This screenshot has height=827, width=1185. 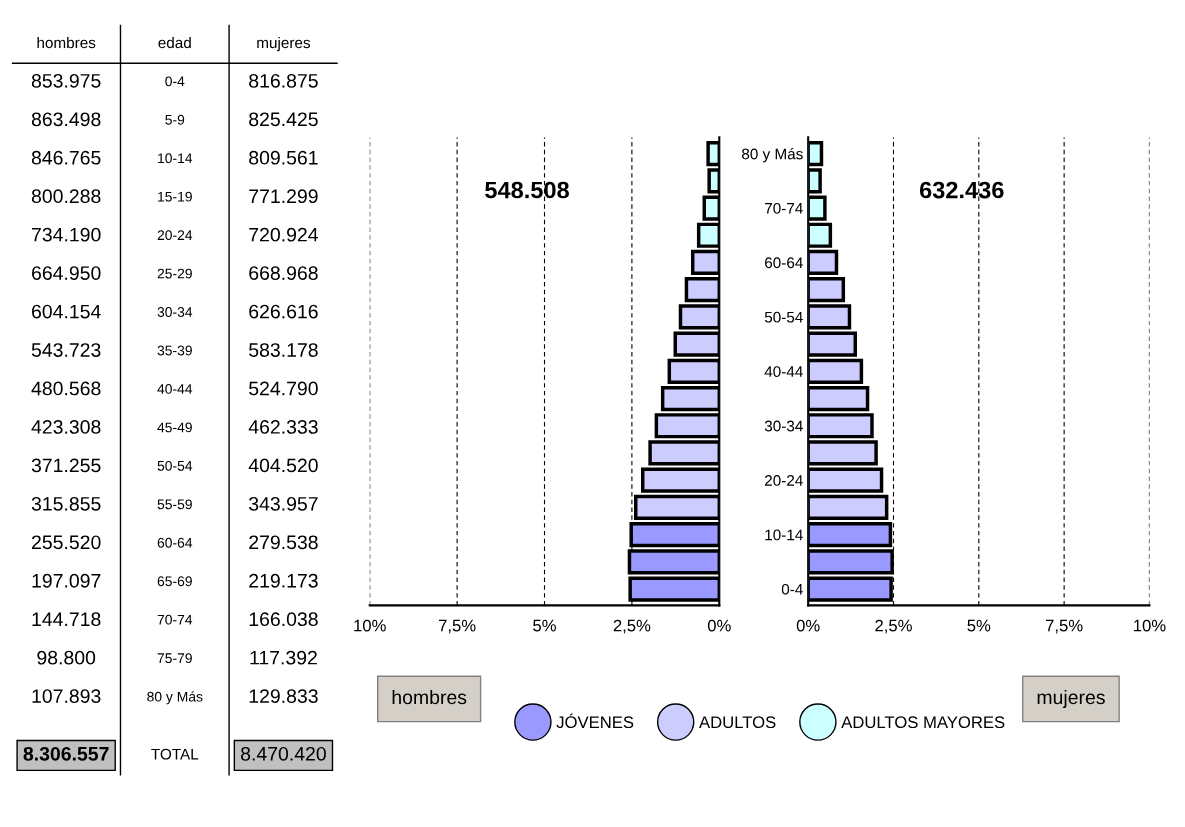 What do you see at coordinates (283, 196) in the screenshot?
I see `data-label: 771.299` at bounding box center [283, 196].